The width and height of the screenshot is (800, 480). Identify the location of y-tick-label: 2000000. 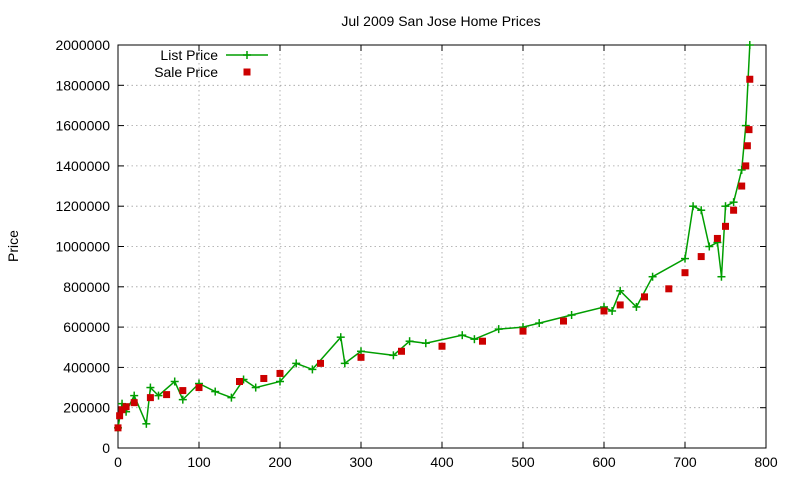
(82, 45).